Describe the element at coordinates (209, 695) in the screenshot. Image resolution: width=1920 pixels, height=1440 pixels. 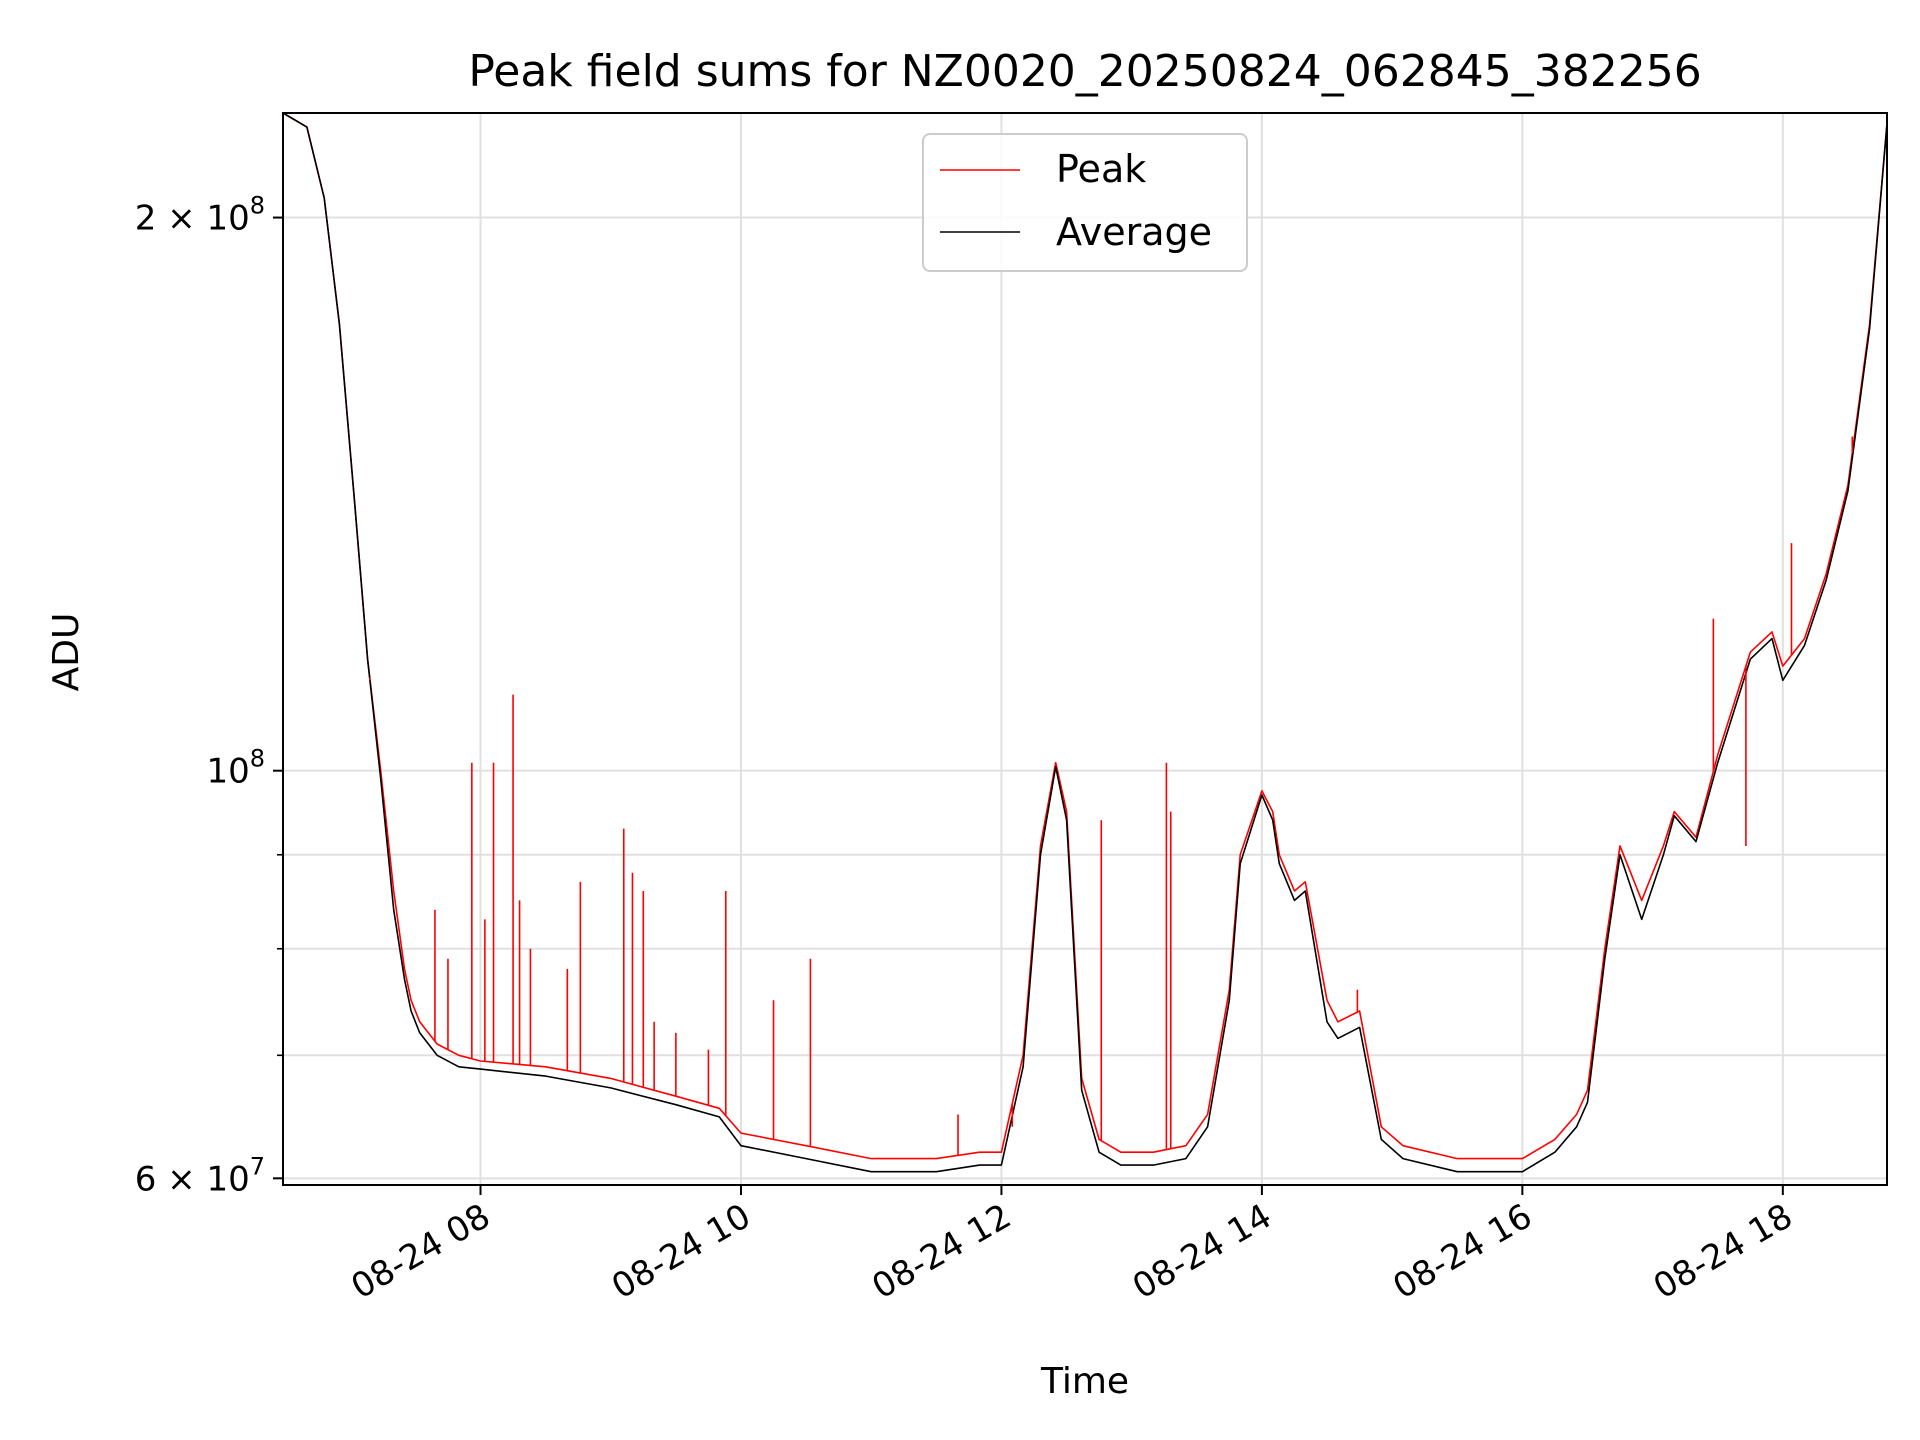
I see `y-axis: 6 × 107 108 2 × 108` at that location.